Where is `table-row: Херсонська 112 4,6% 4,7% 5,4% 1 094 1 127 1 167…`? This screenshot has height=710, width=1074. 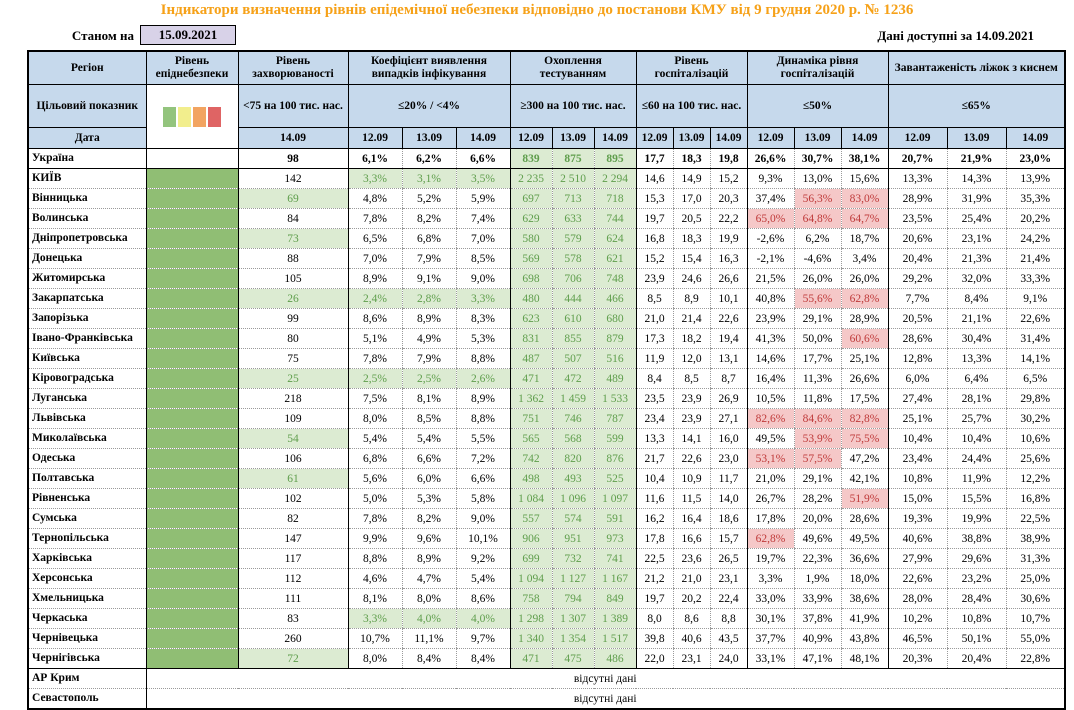 table-row: Херсонська 112 4,6% 4,7% 5,4% 1 094 1 127 1 167… is located at coordinates (546, 578).